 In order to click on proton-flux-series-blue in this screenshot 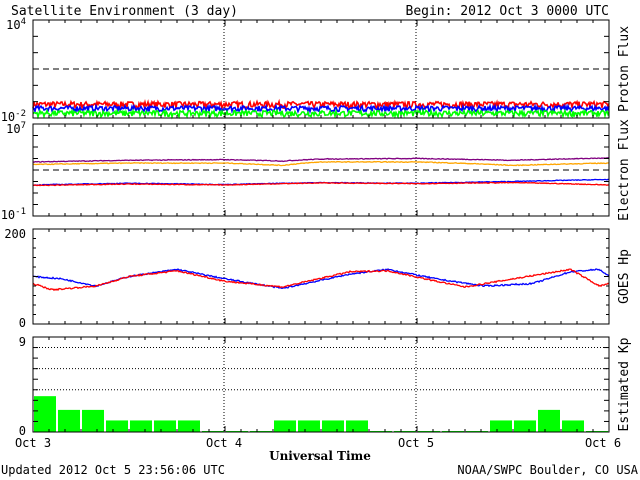, I will do `click(321, 109)`.